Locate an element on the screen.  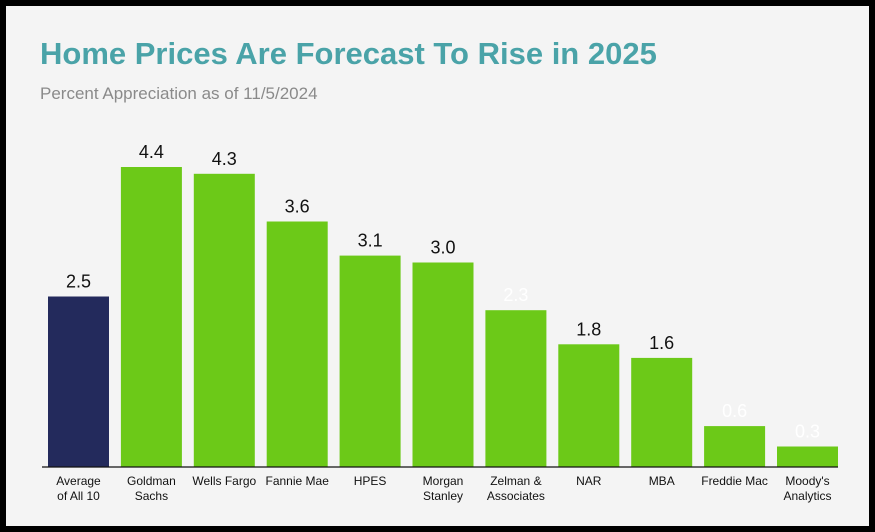
category-label-goldman-sachs: Goldman Sachs is located at coordinates (151, 488).